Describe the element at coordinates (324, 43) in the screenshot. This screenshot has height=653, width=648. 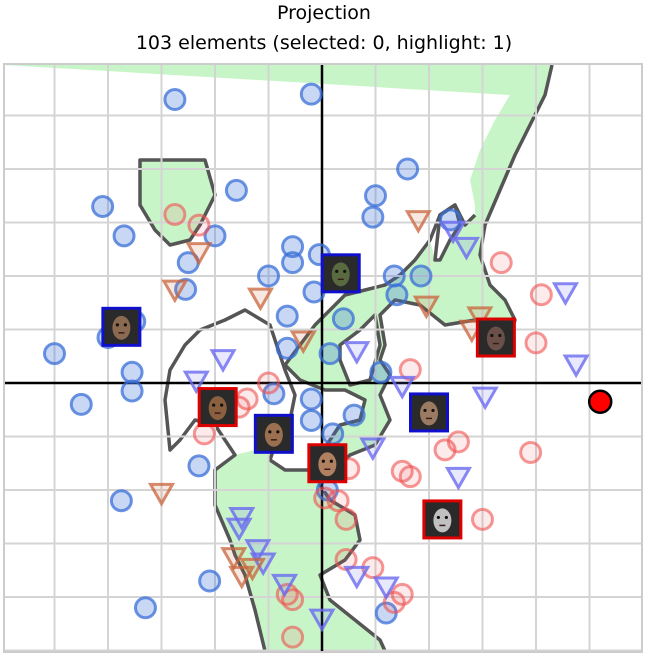
I see `chart-subtitle: 103 elements (selected: 0, highlight: 1)` at that location.